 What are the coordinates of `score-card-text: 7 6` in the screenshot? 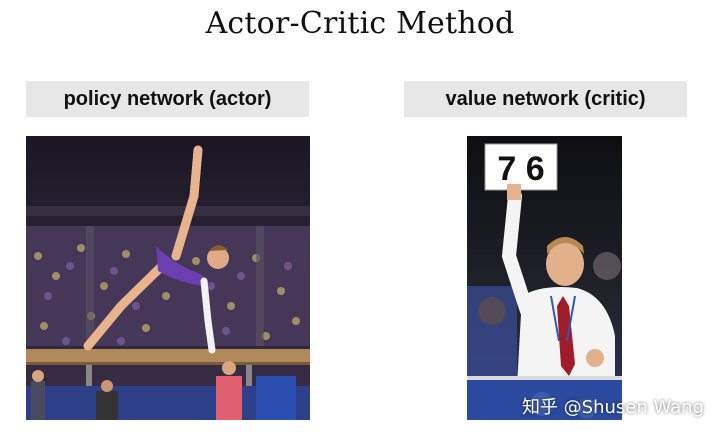 It's located at (520, 169).